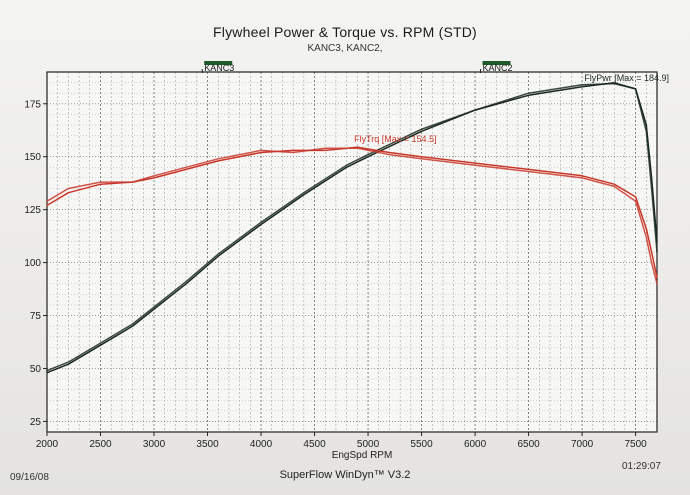 Image resolution: width=690 pixels, height=495 pixels. What do you see at coordinates (528, 444) in the screenshot?
I see `x-tick-label: 6500` at bounding box center [528, 444].